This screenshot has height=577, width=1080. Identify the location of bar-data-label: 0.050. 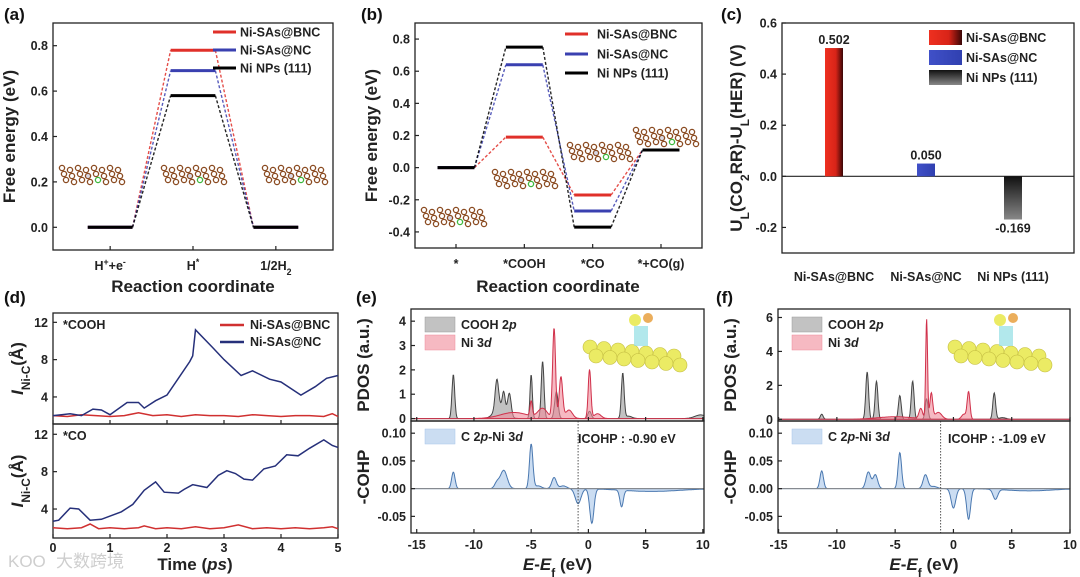
(925, 156).